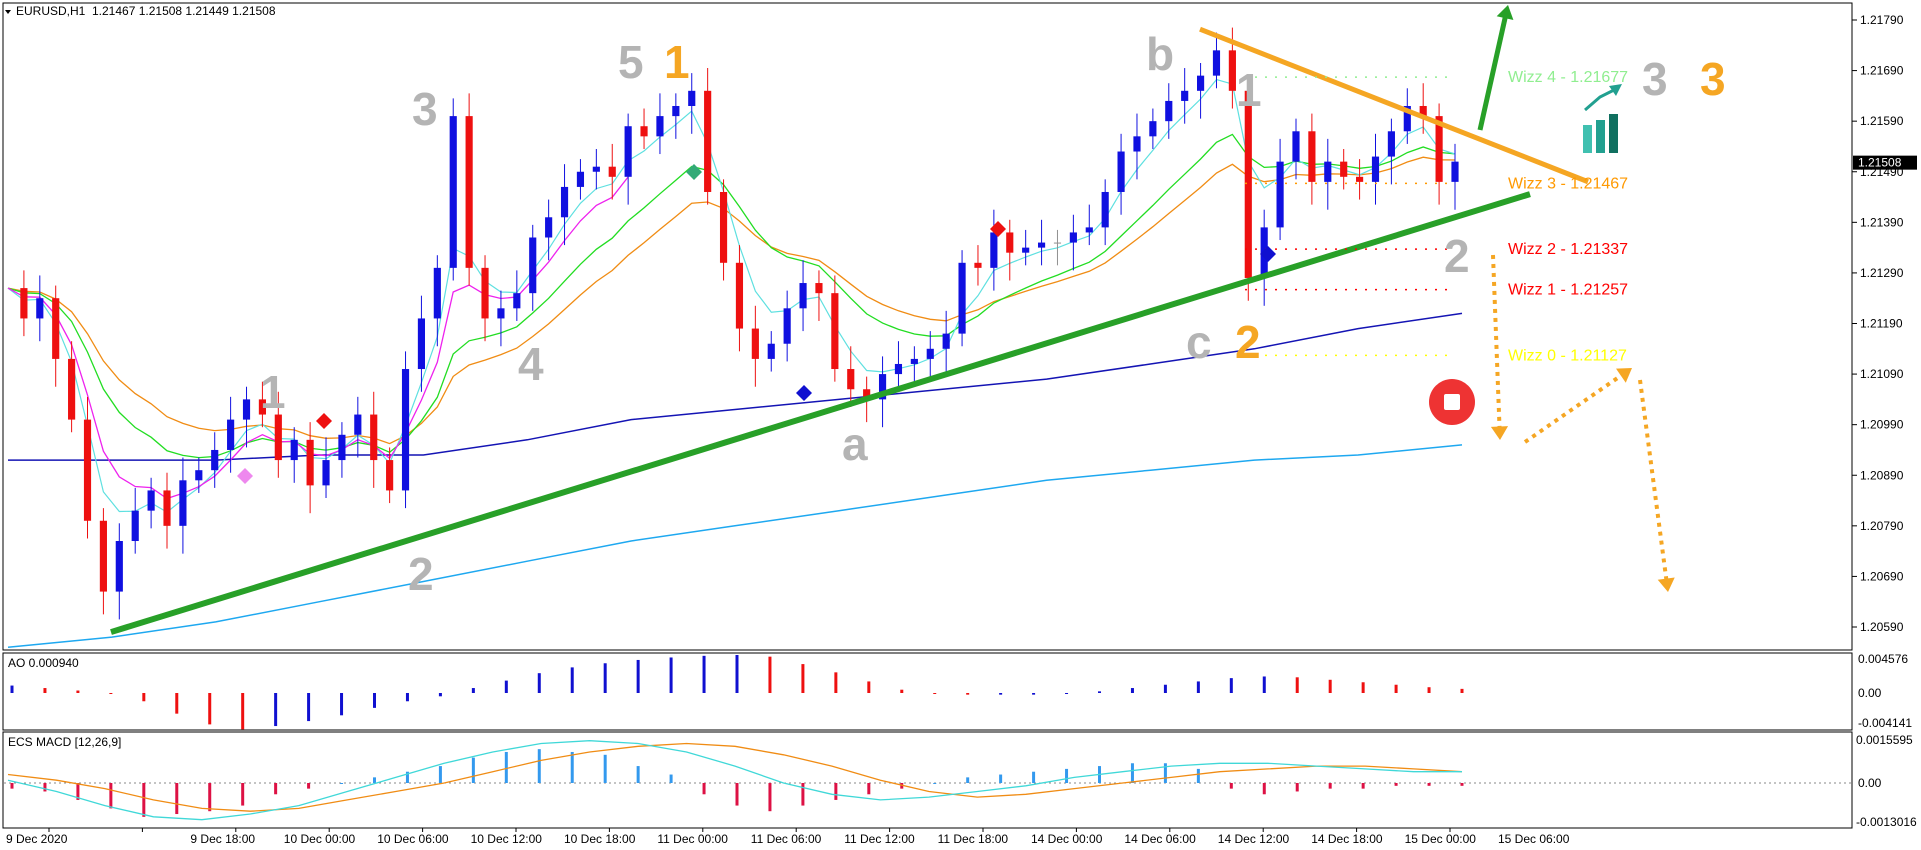 The height and width of the screenshot is (850, 1921). Describe the element at coordinates (1160, 839) in the screenshot. I see `x-tick-label: 14 Dec 06:00` at that location.